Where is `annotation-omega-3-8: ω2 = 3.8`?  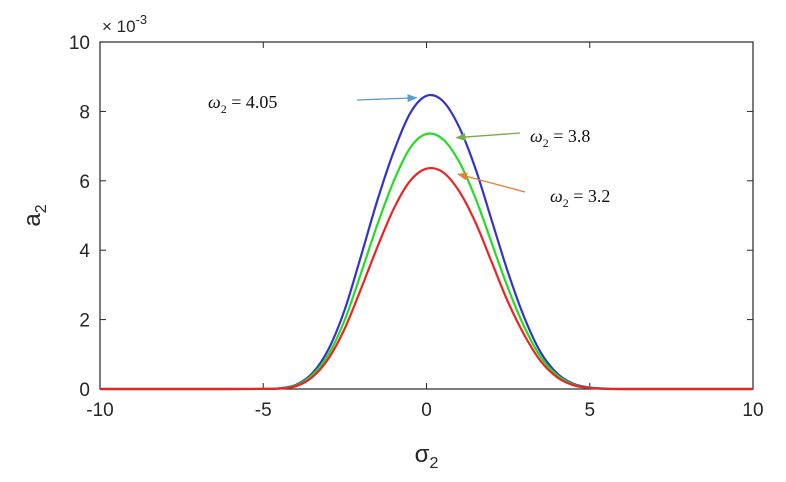 annotation-omega-3-8: ω2 = 3.8 is located at coordinates (522, 138).